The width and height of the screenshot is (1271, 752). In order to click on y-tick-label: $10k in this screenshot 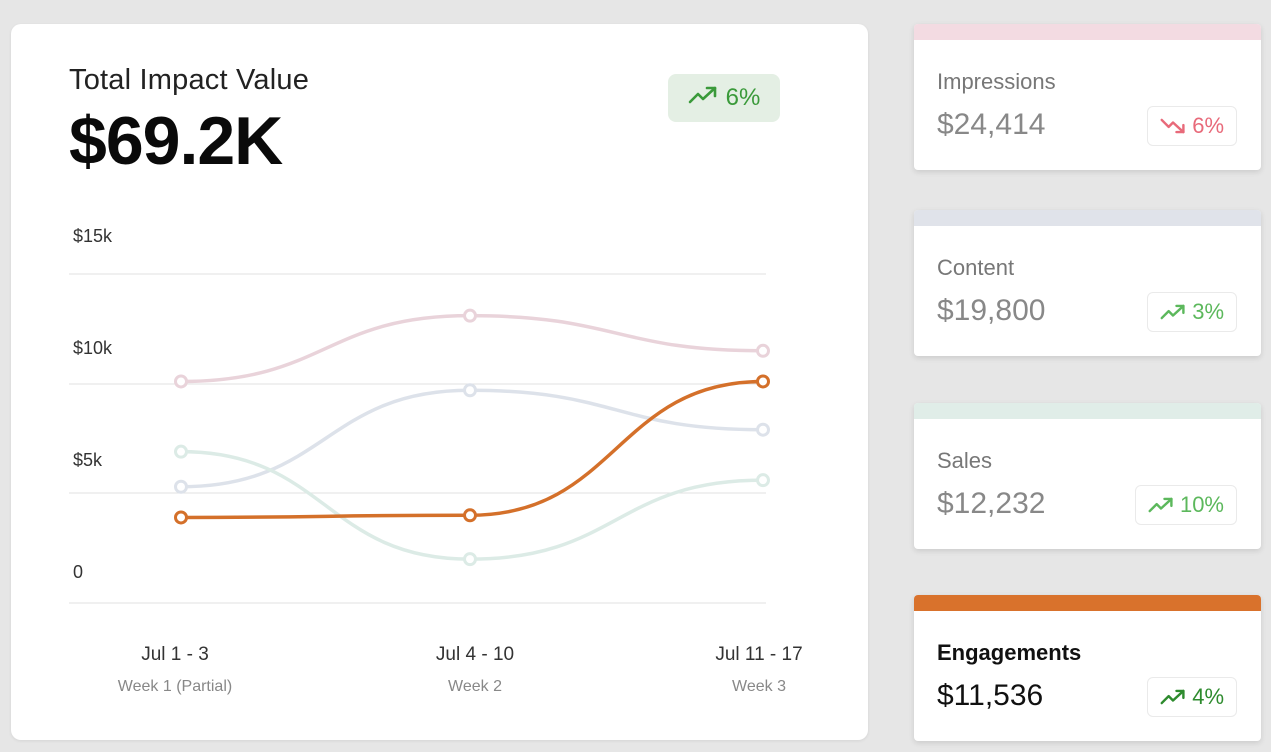, I will do `click(93, 348)`.